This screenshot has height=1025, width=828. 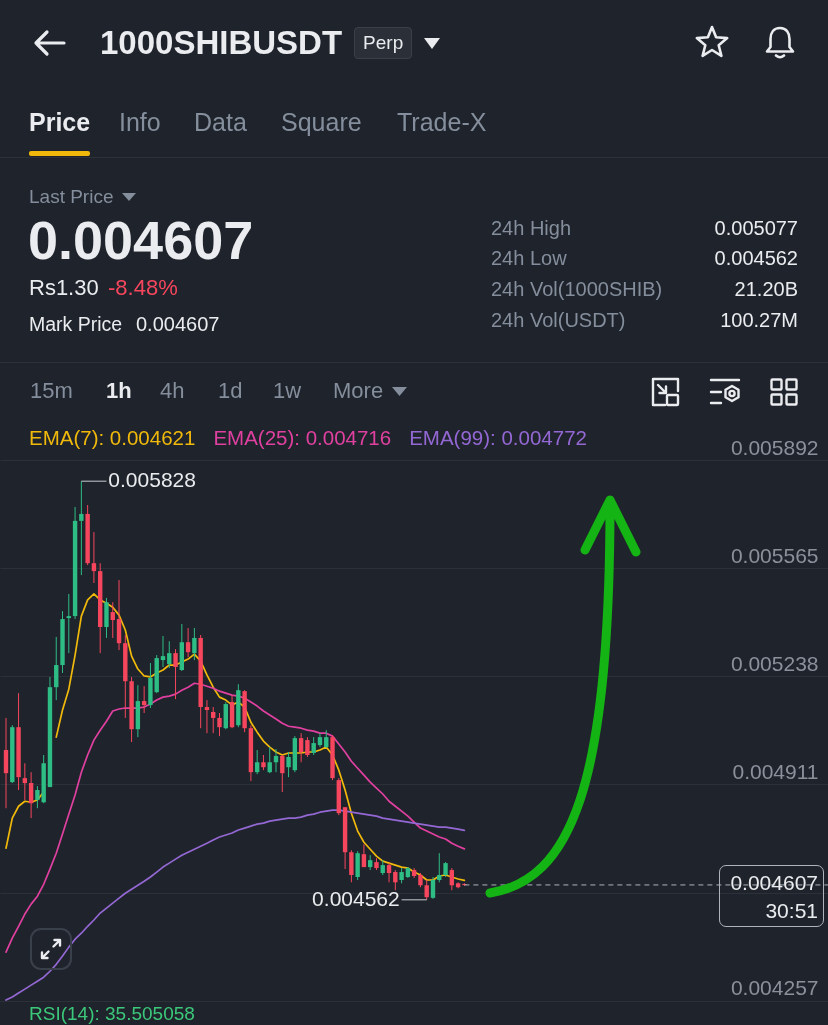 What do you see at coordinates (172, 391) in the screenshot?
I see `text: 4h` at bounding box center [172, 391].